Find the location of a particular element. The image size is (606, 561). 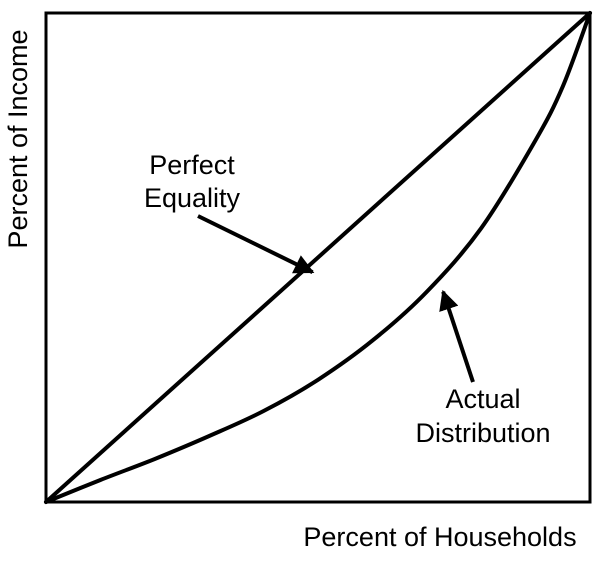

perfect-equality-annotation-line-1: Equality is located at coordinates (192, 198).